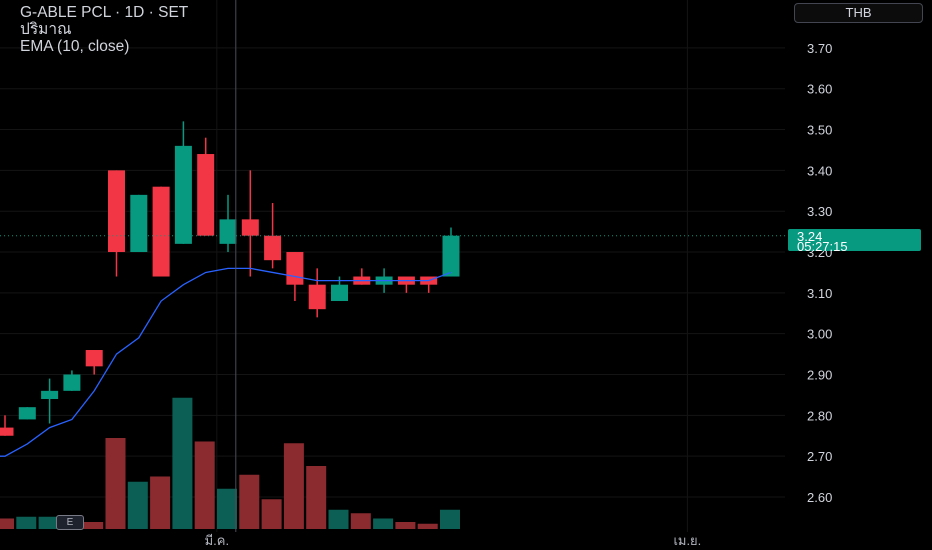 This screenshot has width=932, height=550. What do you see at coordinates (854, 241) in the screenshot?
I see `last-price-tag: 3.24 05:27:15` at bounding box center [854, 241].